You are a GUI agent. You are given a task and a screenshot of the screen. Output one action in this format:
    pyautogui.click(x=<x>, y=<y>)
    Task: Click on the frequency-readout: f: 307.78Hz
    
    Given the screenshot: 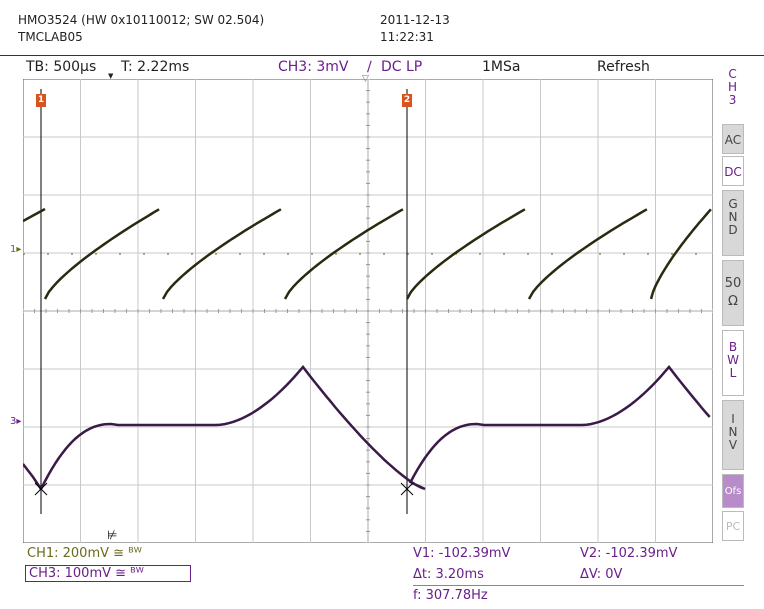 What is the action you would take?
    pyautogui.click(x=450, y=595)
    